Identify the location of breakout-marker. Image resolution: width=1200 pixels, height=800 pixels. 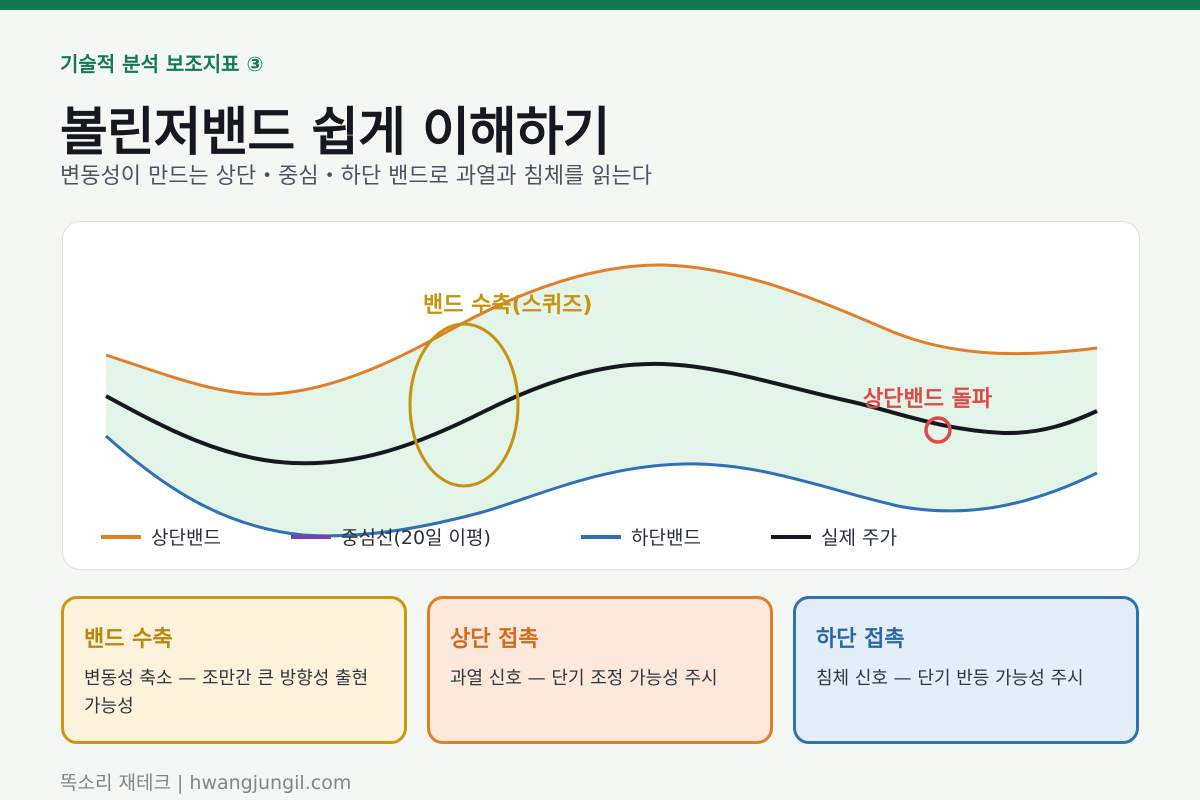
(938, 430).